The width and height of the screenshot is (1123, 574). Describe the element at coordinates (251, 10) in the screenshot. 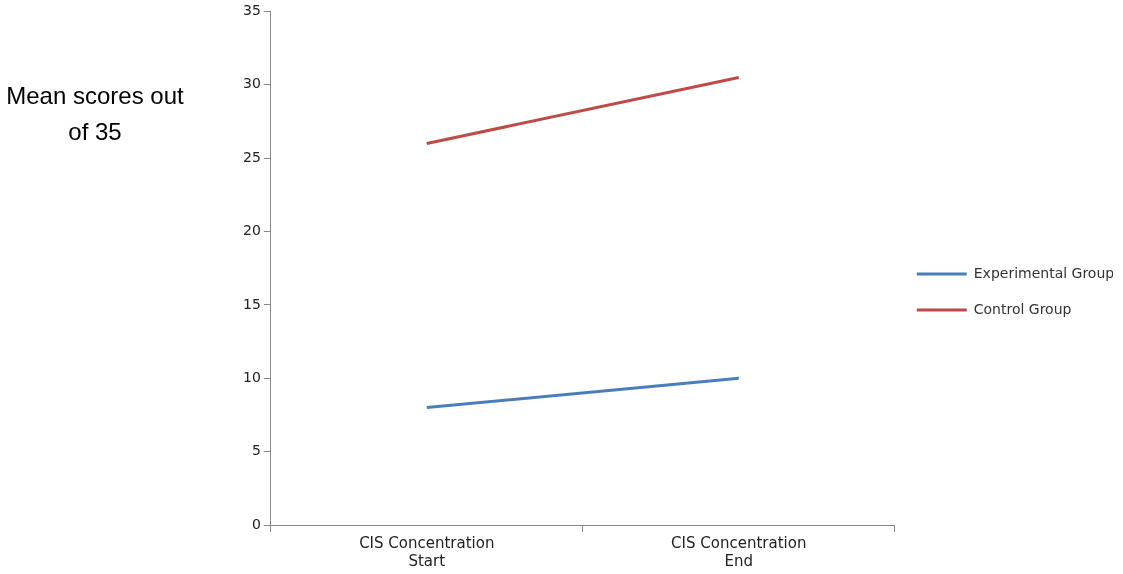

I see `y-tick-label: 35` at that location.